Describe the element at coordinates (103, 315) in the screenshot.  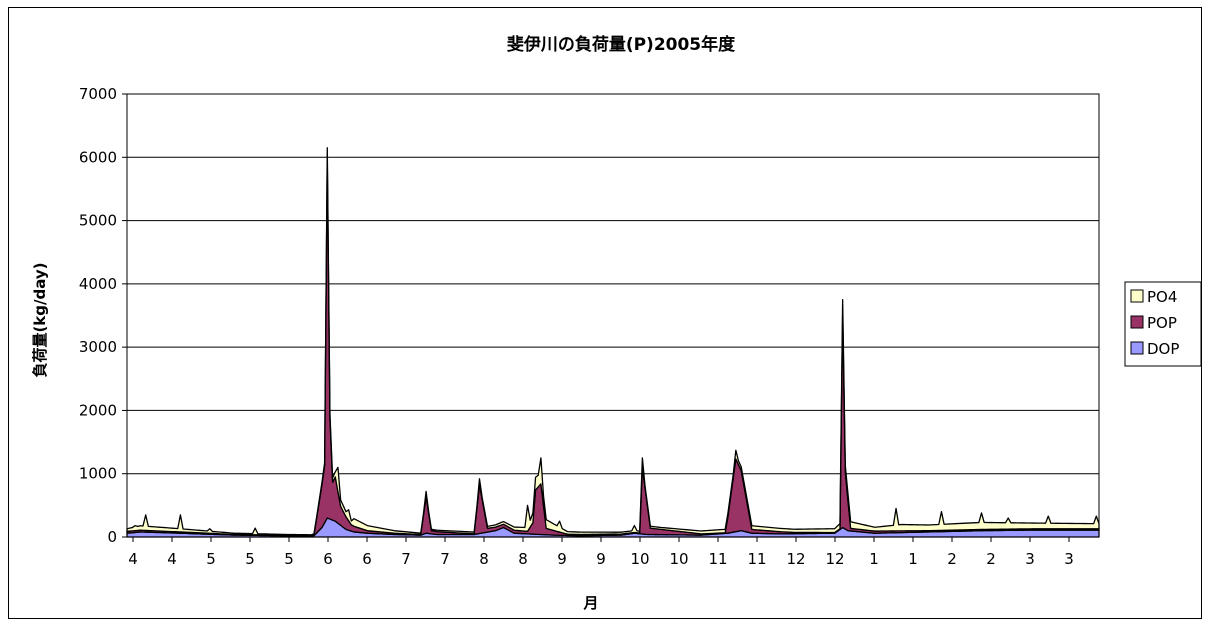
I see `y-axis: 0 1000 2000 3000 4000 5000 6000 7000` at that location.